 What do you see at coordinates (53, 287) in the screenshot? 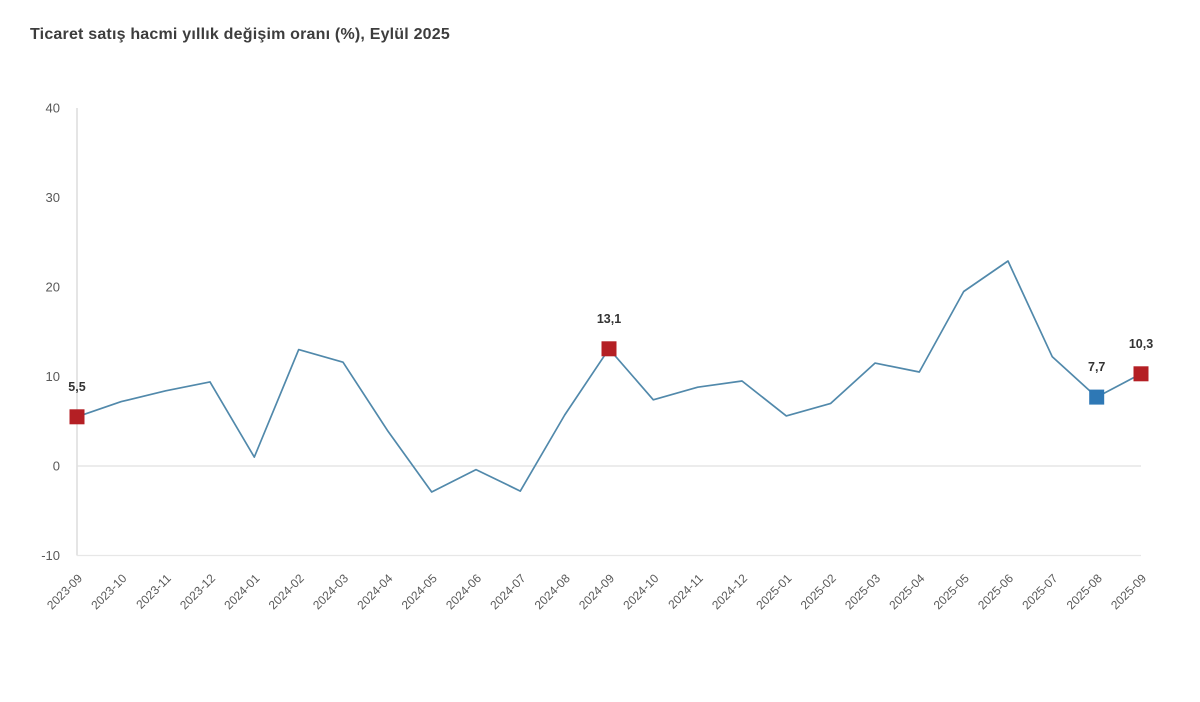
I see `y-tick-label: 20` at bounding box center [53, 287].